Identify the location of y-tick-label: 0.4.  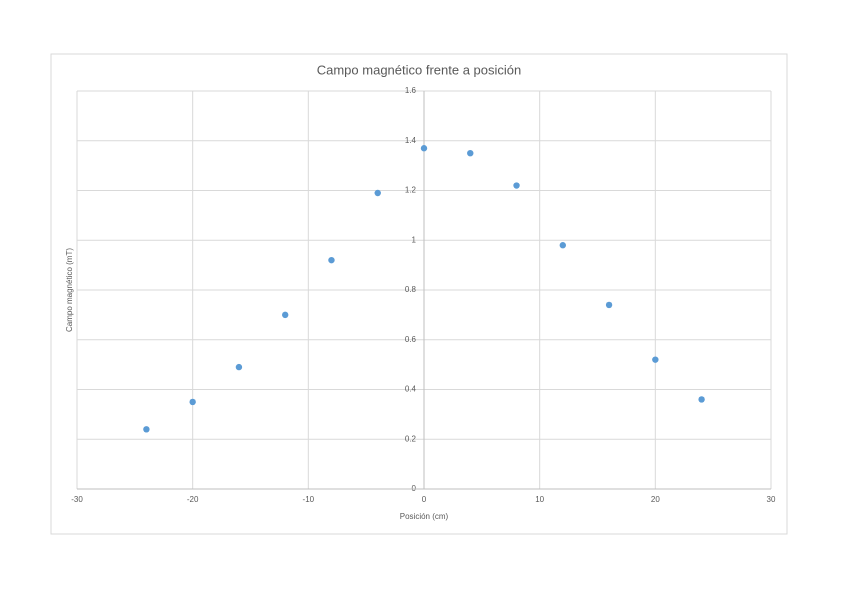
(411, 389).